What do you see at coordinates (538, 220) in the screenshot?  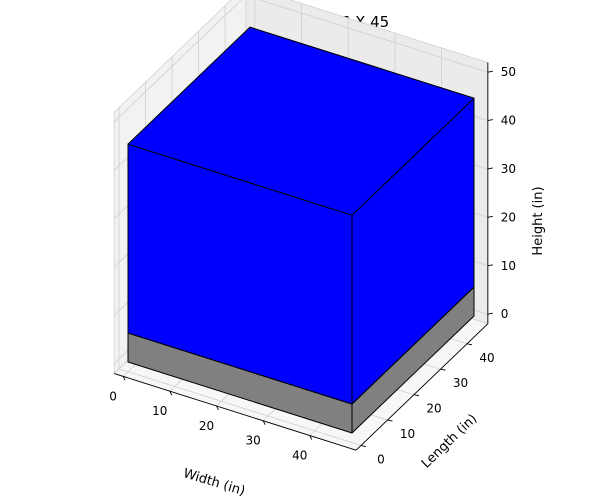 I see `z-axis-label: Height (in)` at bounding box center [538, 220].